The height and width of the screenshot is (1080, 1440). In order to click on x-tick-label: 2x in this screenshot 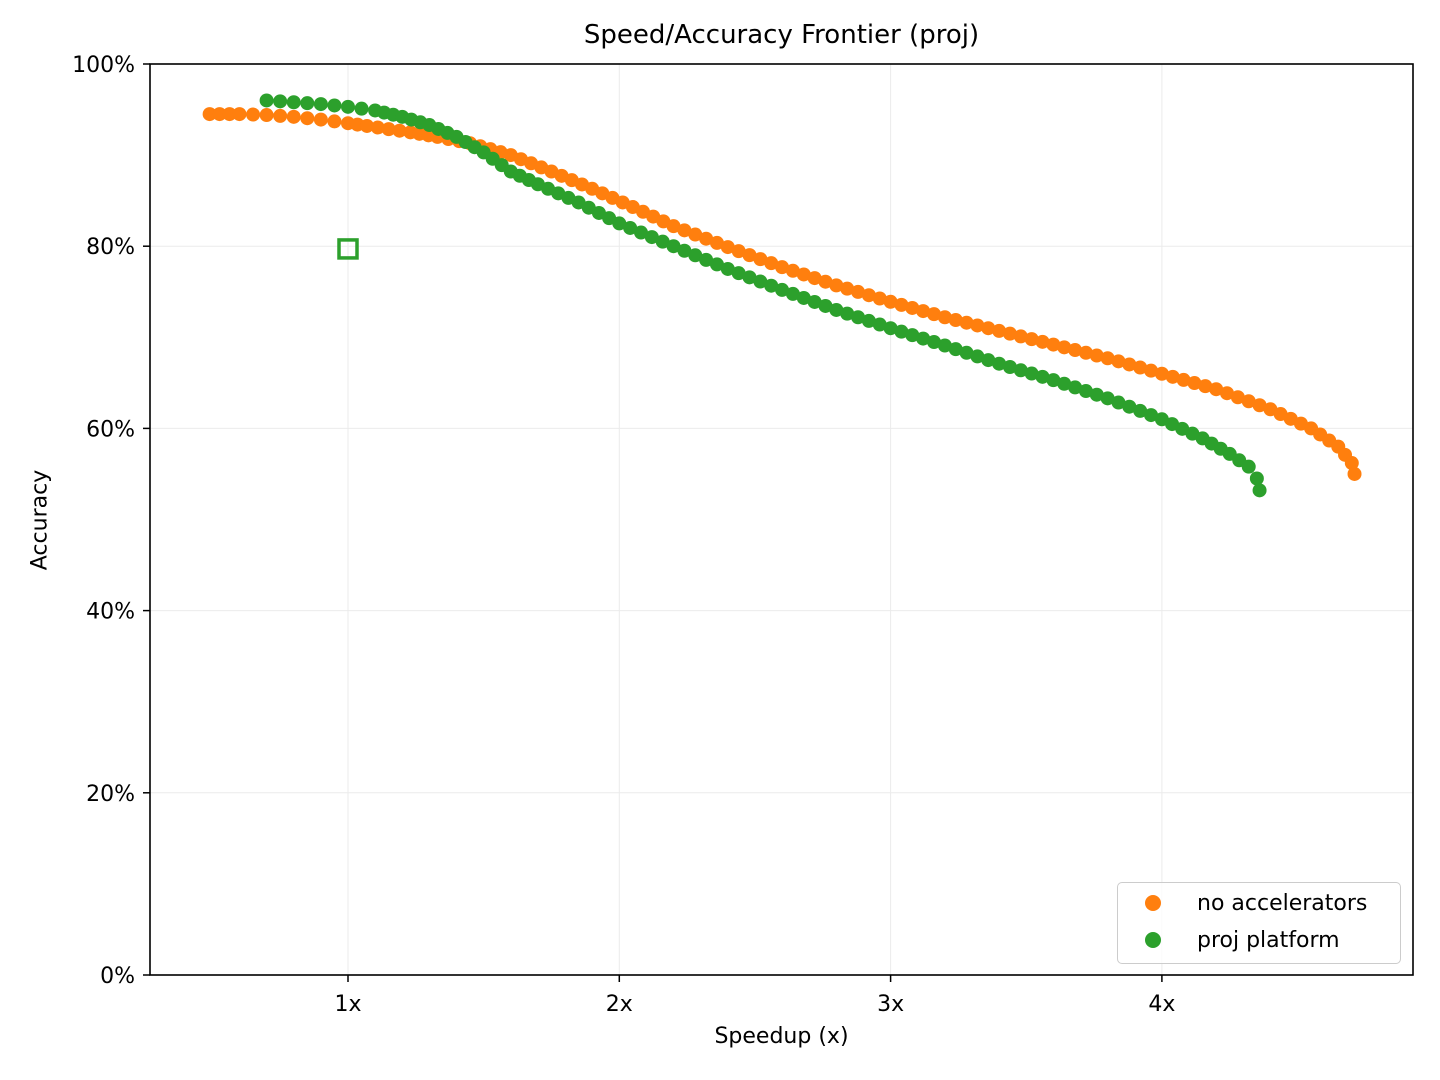, I will do `click(619, 1004)`.